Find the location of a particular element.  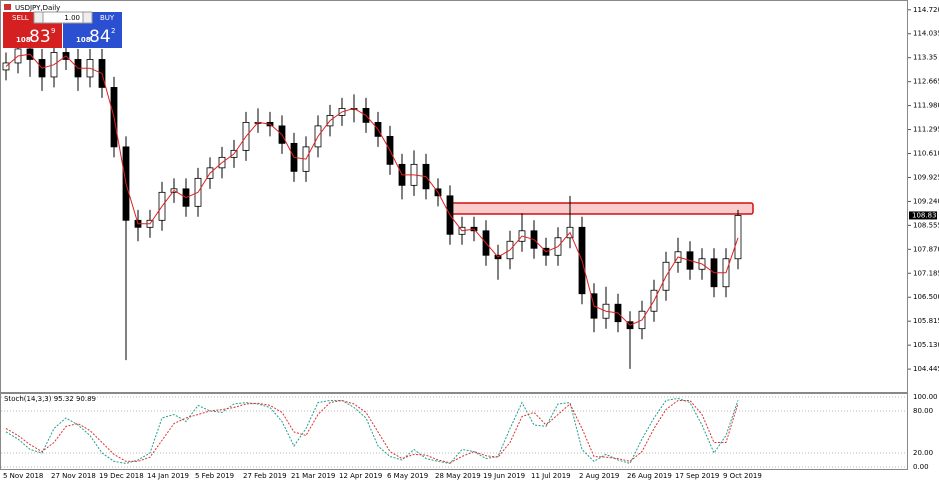

candle-body is located at coordinates (738, 237).